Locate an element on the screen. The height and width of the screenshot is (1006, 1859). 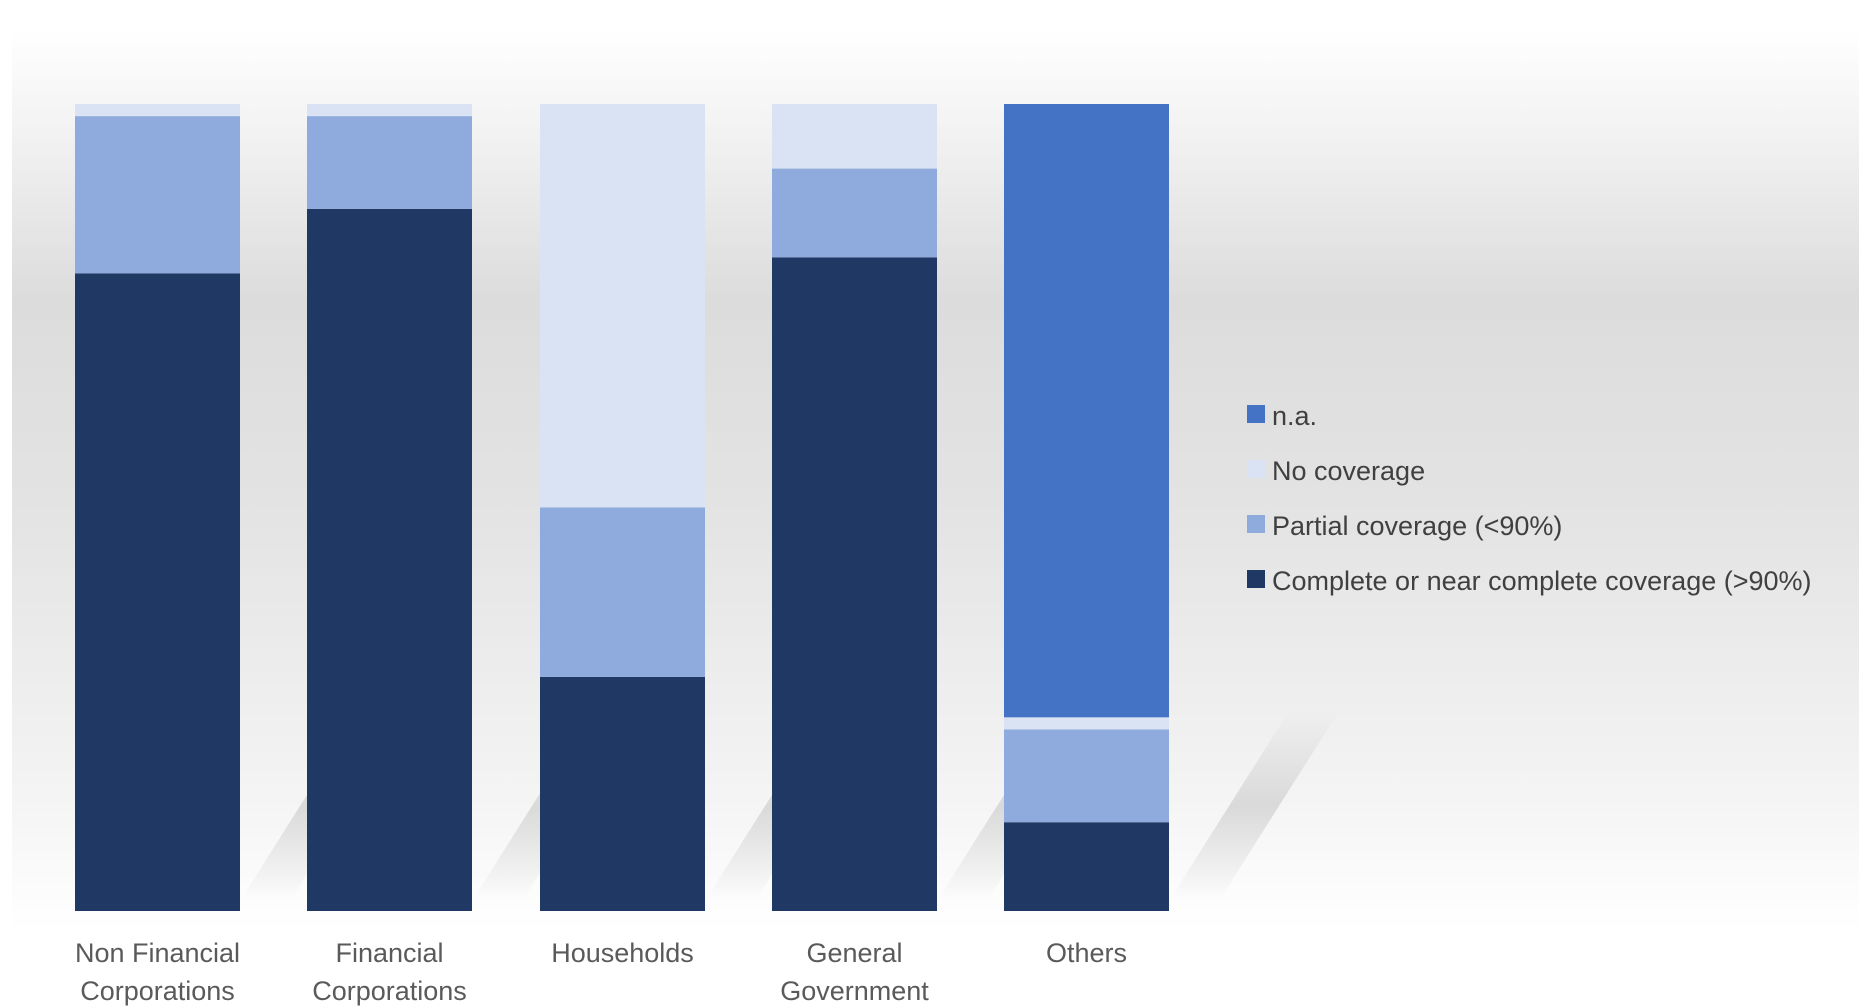
category-label-line: General is located at coordinates (854, 953).